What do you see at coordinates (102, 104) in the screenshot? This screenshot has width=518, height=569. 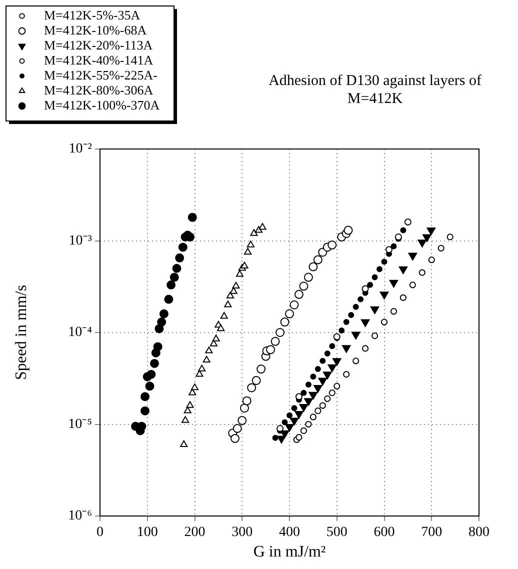 I see `legend-label: M=412K-100%-370A` at bounding box center [102, 104].